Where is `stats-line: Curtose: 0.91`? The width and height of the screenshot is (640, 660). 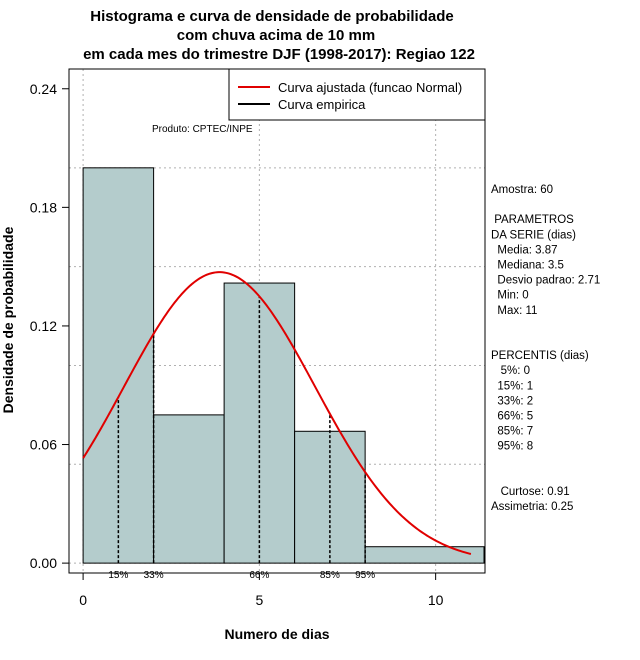 stats-line: Curtose: 0.91 is located at coordinates (530, 492).